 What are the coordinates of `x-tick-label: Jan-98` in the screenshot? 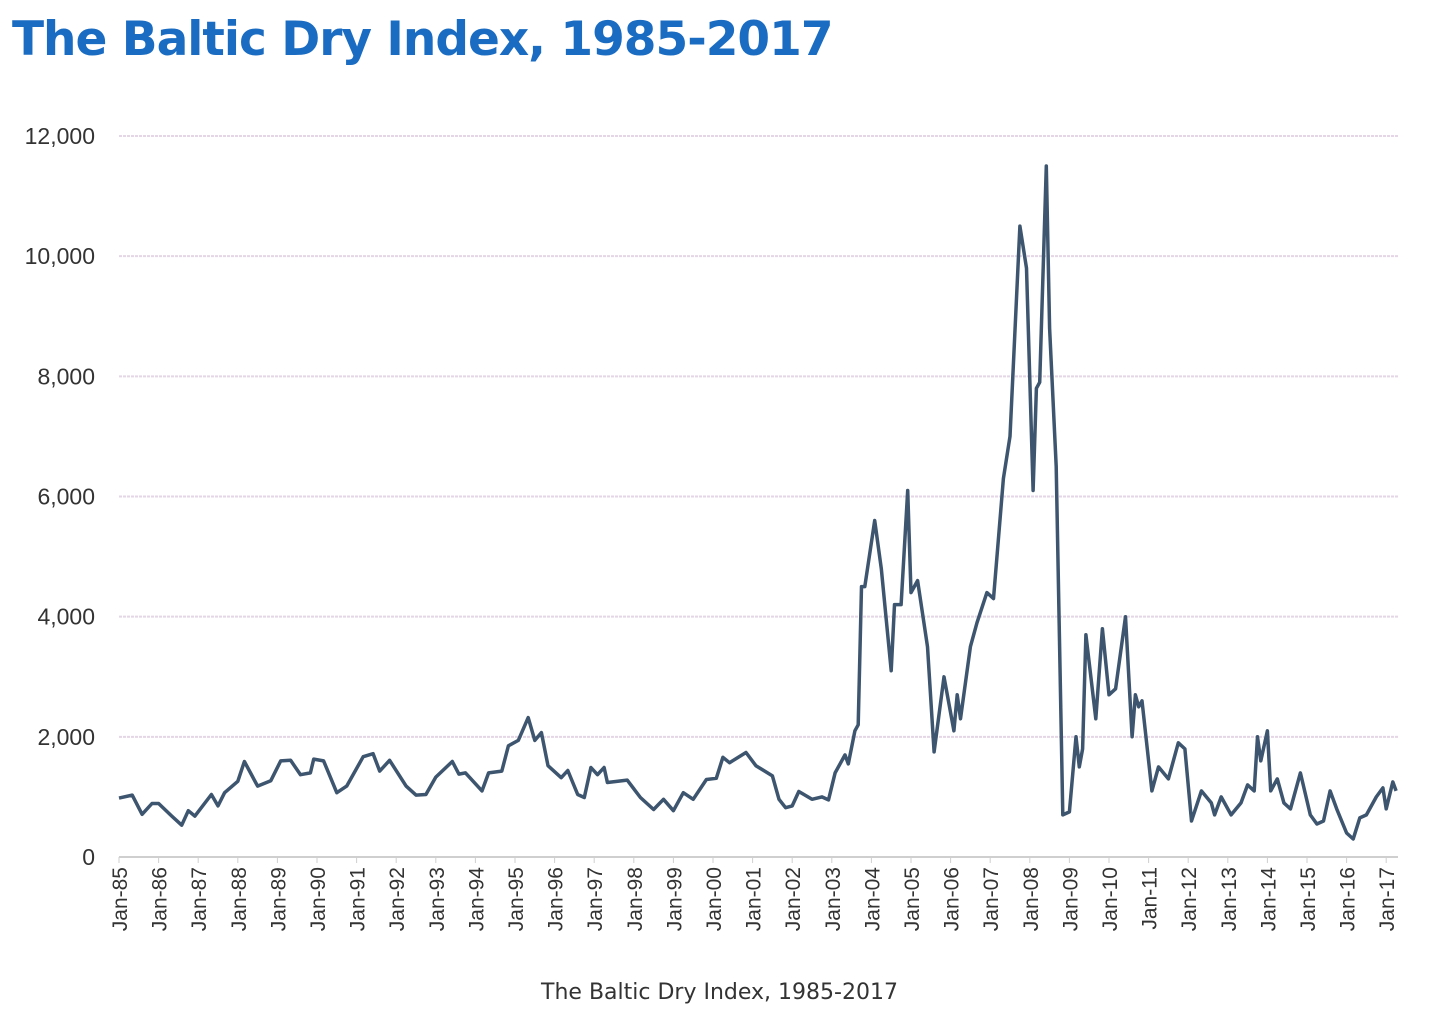 It's located at (635, 899).